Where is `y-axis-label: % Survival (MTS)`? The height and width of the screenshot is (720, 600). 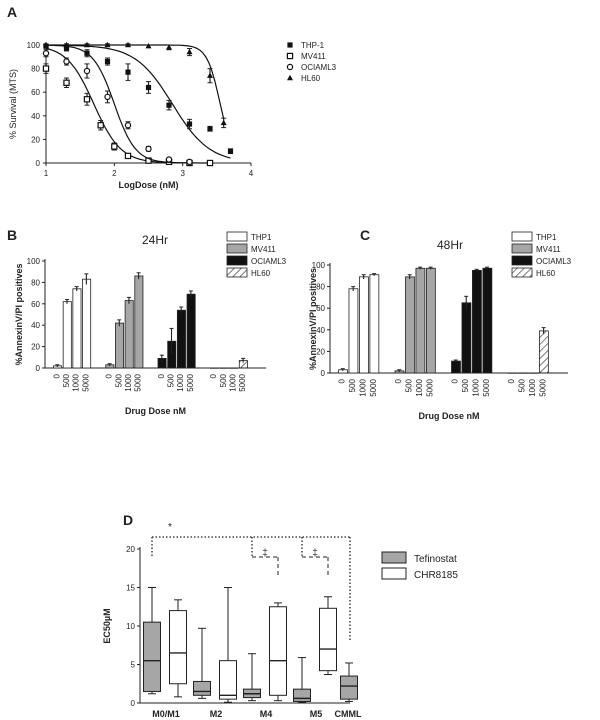 y-axis-label: % Survival (MTS) is located at coordinates (13, 104).